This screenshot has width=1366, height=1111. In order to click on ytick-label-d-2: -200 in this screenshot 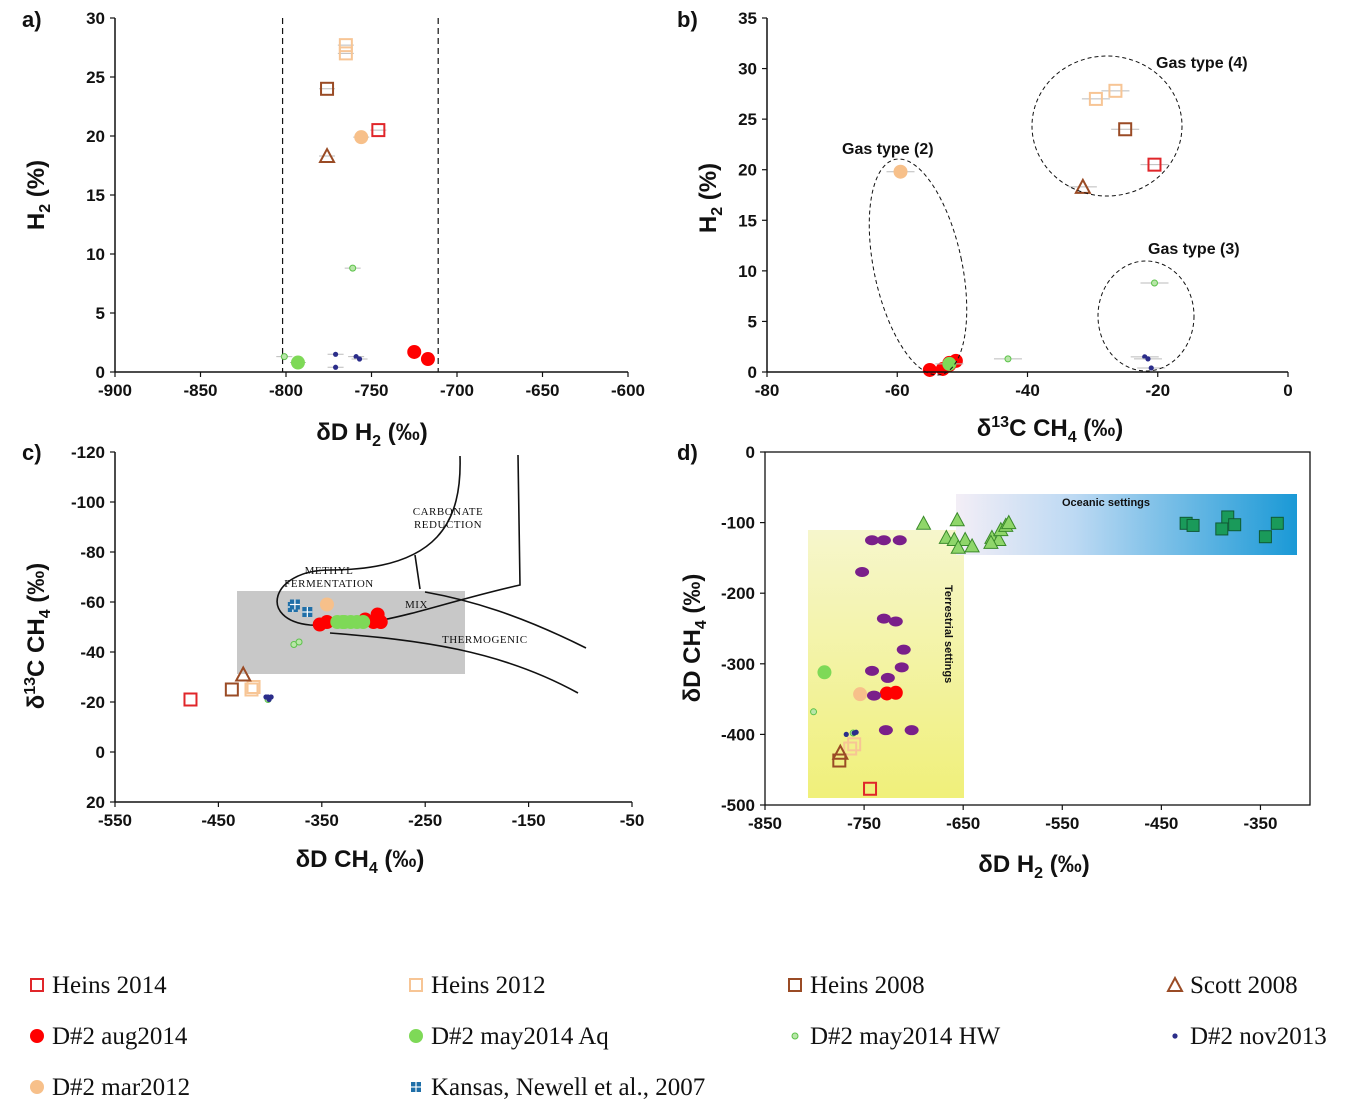, I will do `click(738, 593)`.